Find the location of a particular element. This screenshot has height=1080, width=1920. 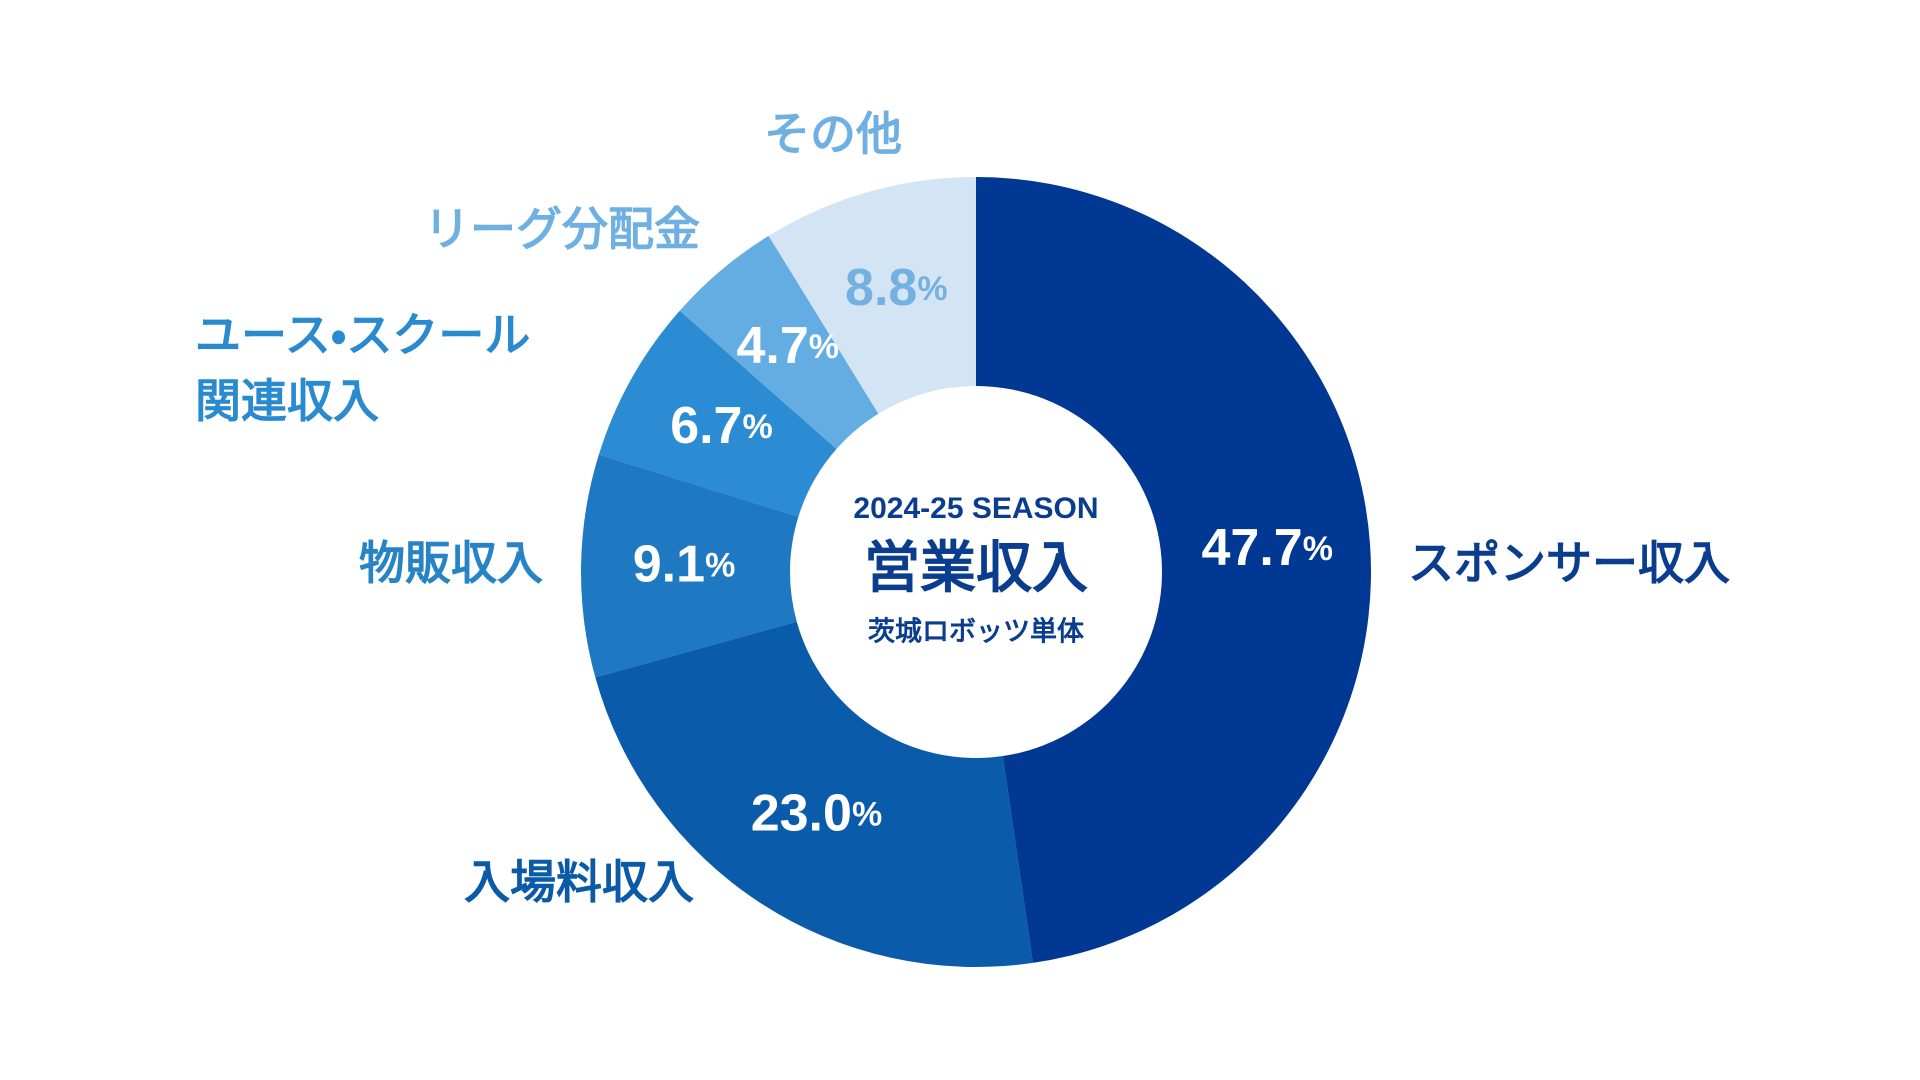

category-label: 入場料収入 is located at coordinates (579, 882).